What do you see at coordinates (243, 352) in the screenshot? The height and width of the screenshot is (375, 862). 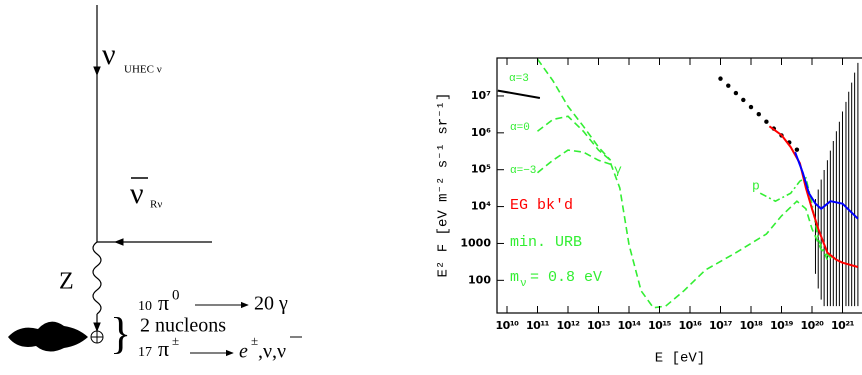 I see `lepton: e` at bounding box center [243, 352].